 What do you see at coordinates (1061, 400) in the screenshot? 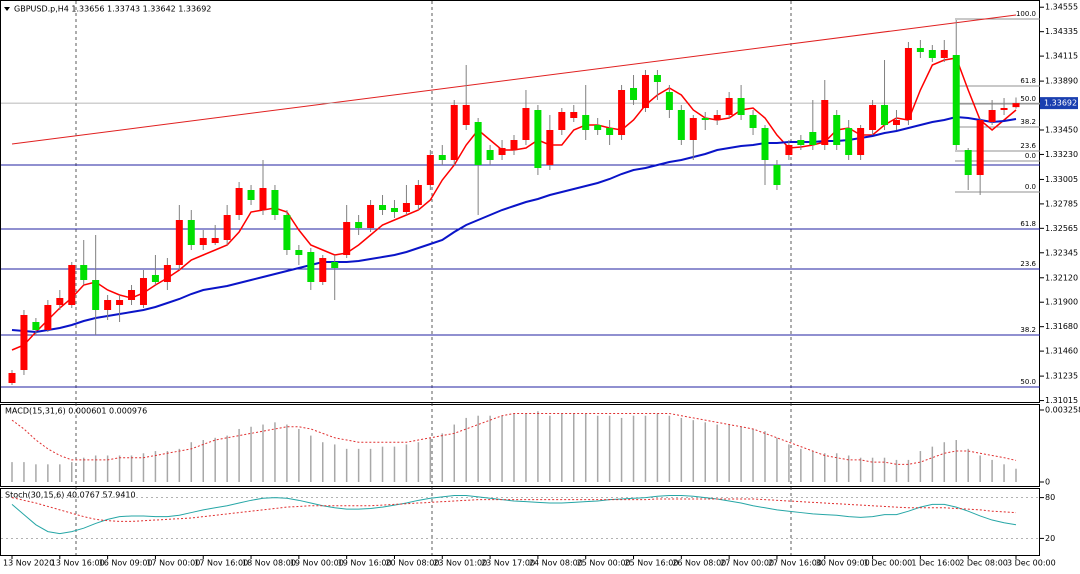
I see `y-tick-label: 1.31015` at bounding box center [1061, 400].